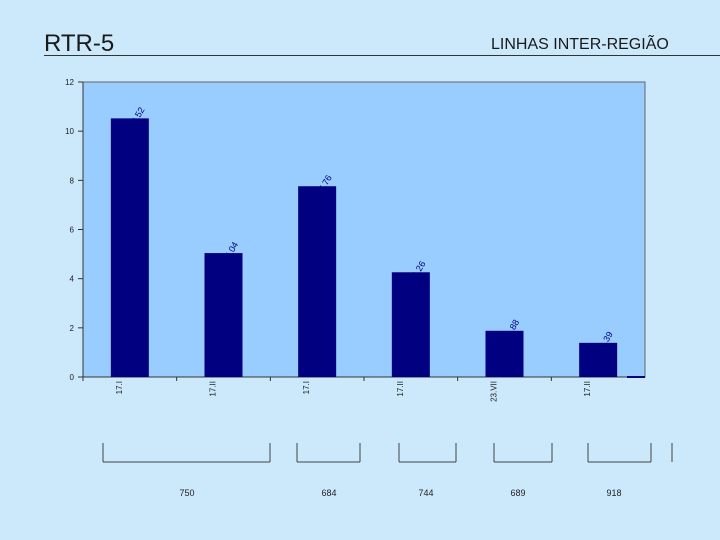 The width and height of the screenshot is (720, 540). What do you see at coordinates (494, 391) in the screenshot?
I see `x-tick-label: 23.VII` at bounding box center [494, 391].